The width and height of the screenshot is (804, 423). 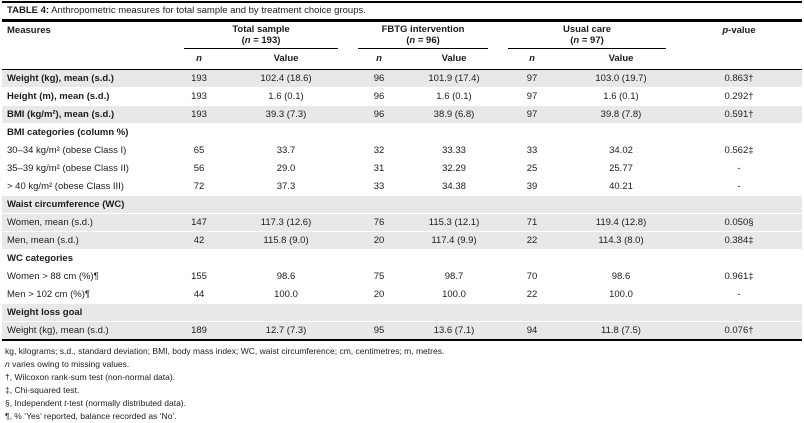 I want to click on value-fbtg: 13.6 (7.1), so click(x=454, y=331).